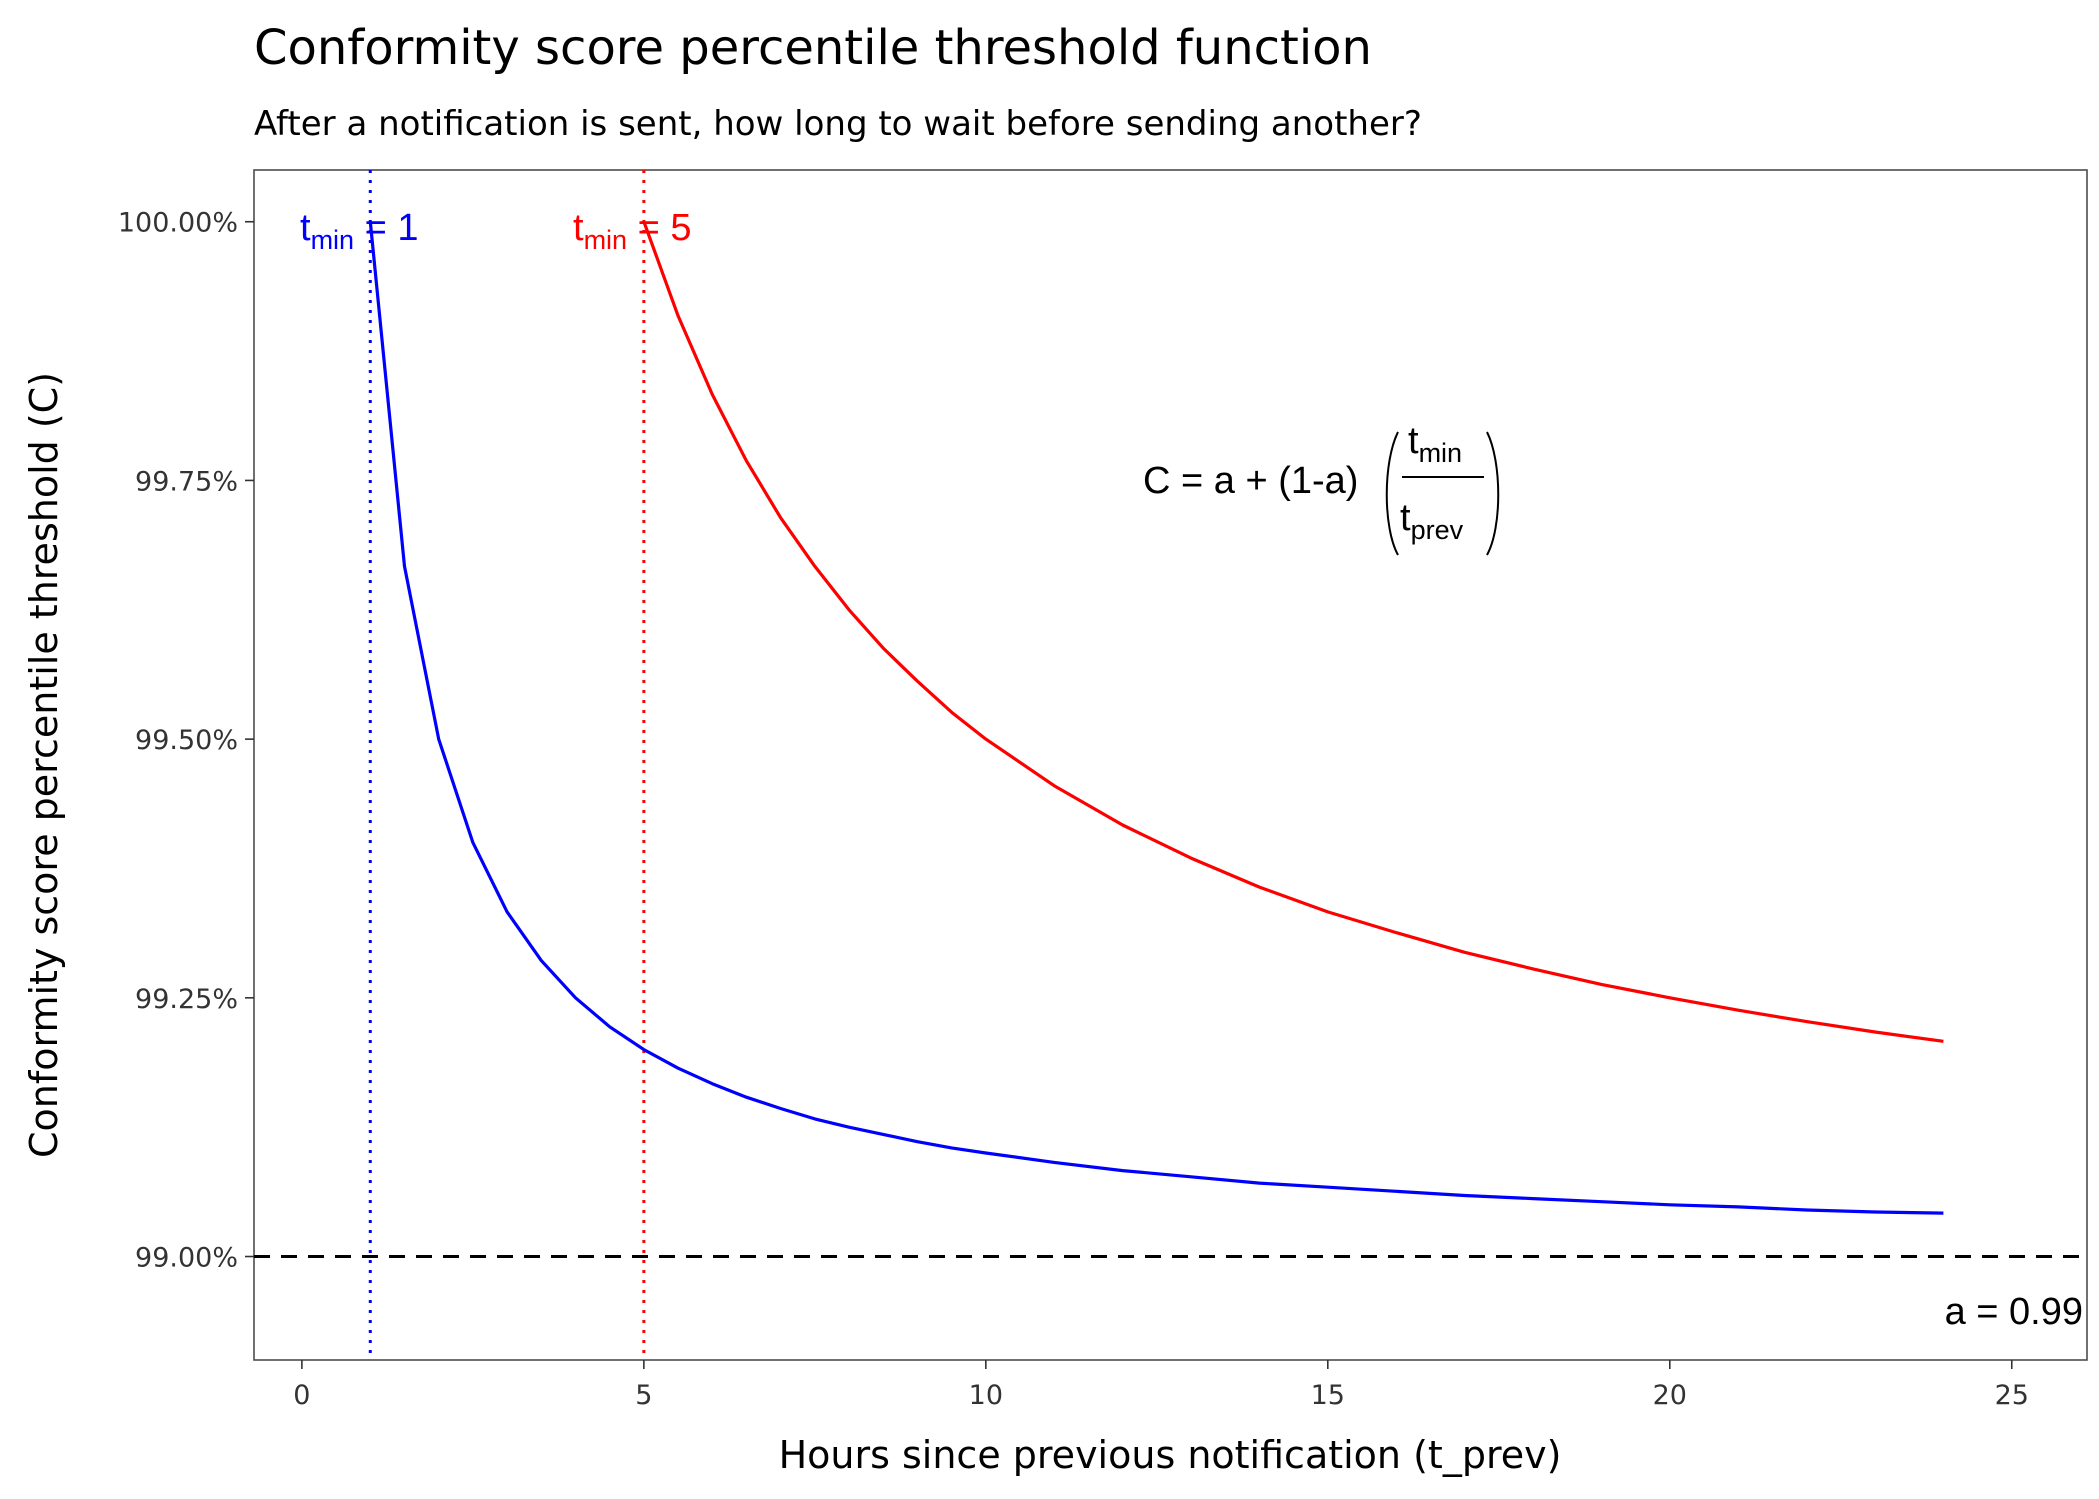 The image size is (2099, 1499). What do you see at coordinates (1250, 481) in the screenshot?
I see `svg-text: C = a + (1-a)` at bounding box center [1250, 481].